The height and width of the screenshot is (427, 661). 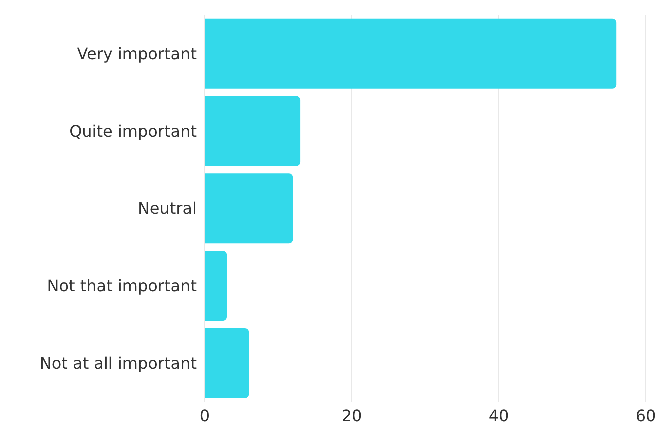 What do you see at coordinates (122, 286) in the screenshot?
I see `y-tick-label: Not that important` at bounding box center [122, 286].